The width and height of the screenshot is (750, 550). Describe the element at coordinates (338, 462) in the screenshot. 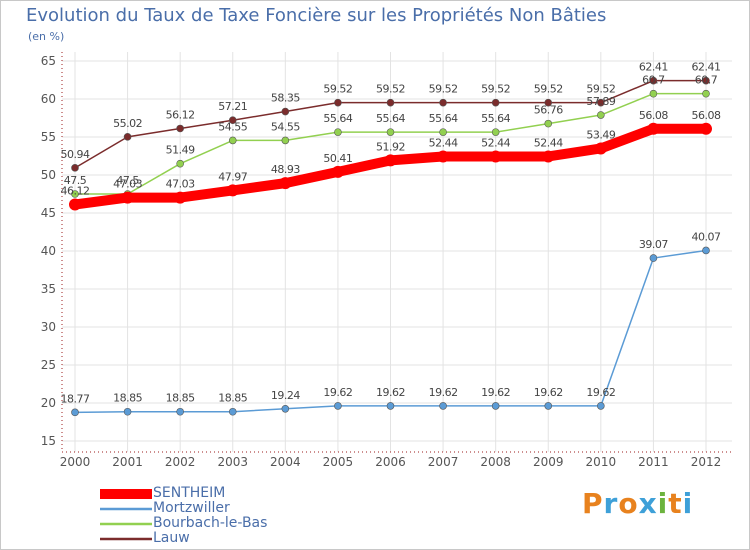

I see `x-tick-label: 2005` at that location.